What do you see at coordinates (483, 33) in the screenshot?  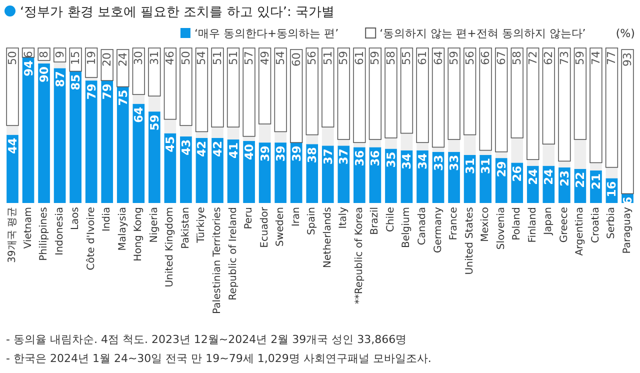 I see `legend-label: ‘동의하지 않는 편+전혀 동의하지 않는다’` at bounding box center [483, 33].